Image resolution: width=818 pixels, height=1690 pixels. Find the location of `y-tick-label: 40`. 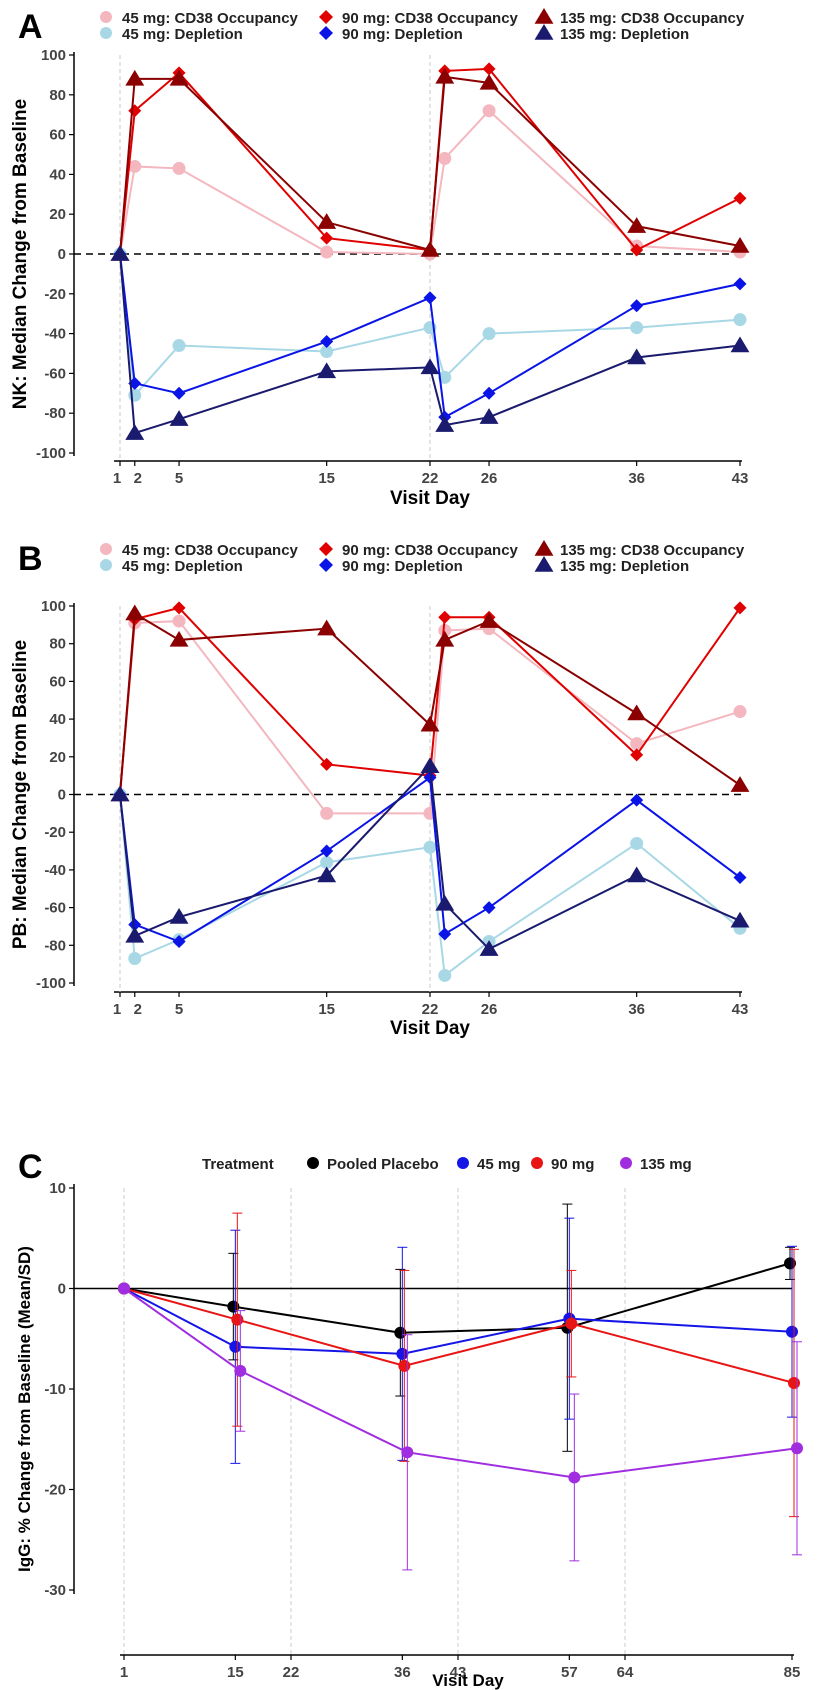

y-tick-label: 40 is located at coordinates (57, 174).